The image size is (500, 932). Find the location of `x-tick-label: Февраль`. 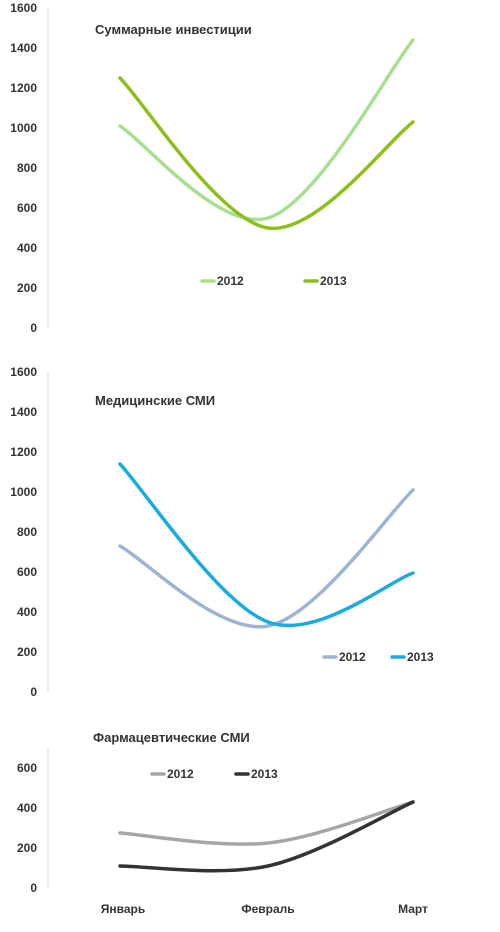

x-tick-label: Февраль is located at coordinates (267, 909).